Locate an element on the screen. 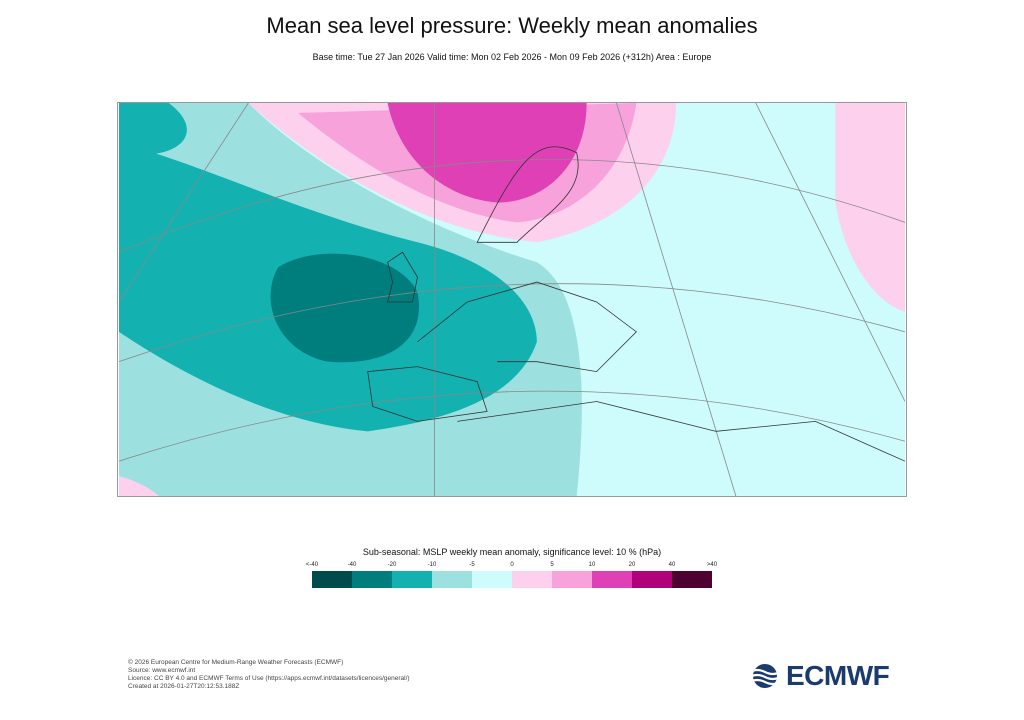  ecmwf-logo: ECMWF is located at coordinates (819, 676).